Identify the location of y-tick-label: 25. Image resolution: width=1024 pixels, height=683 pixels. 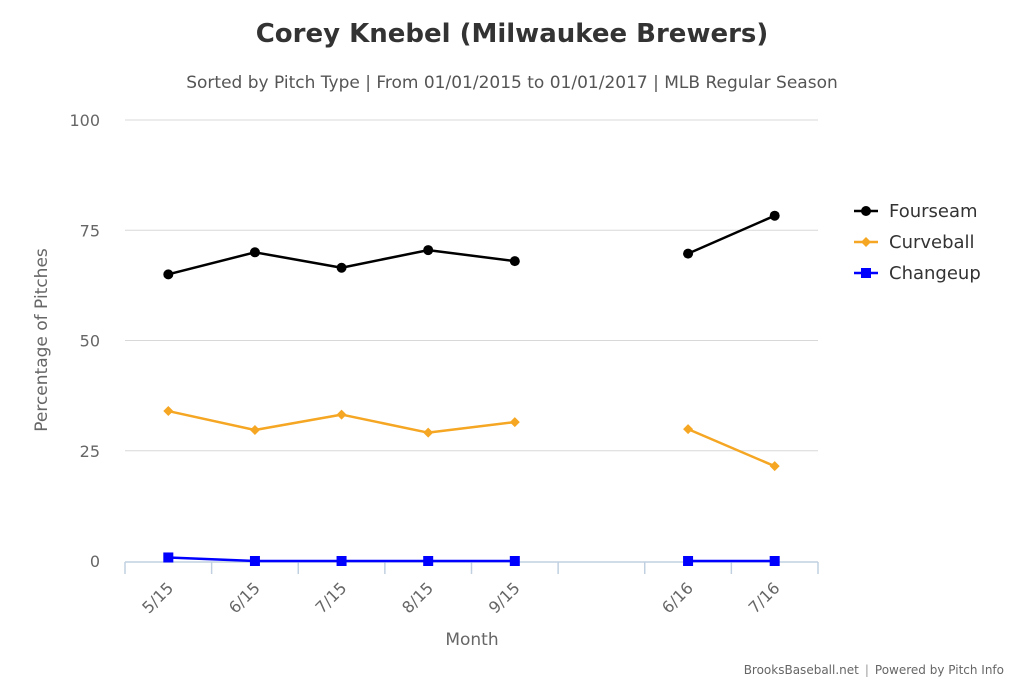
(90, 451).